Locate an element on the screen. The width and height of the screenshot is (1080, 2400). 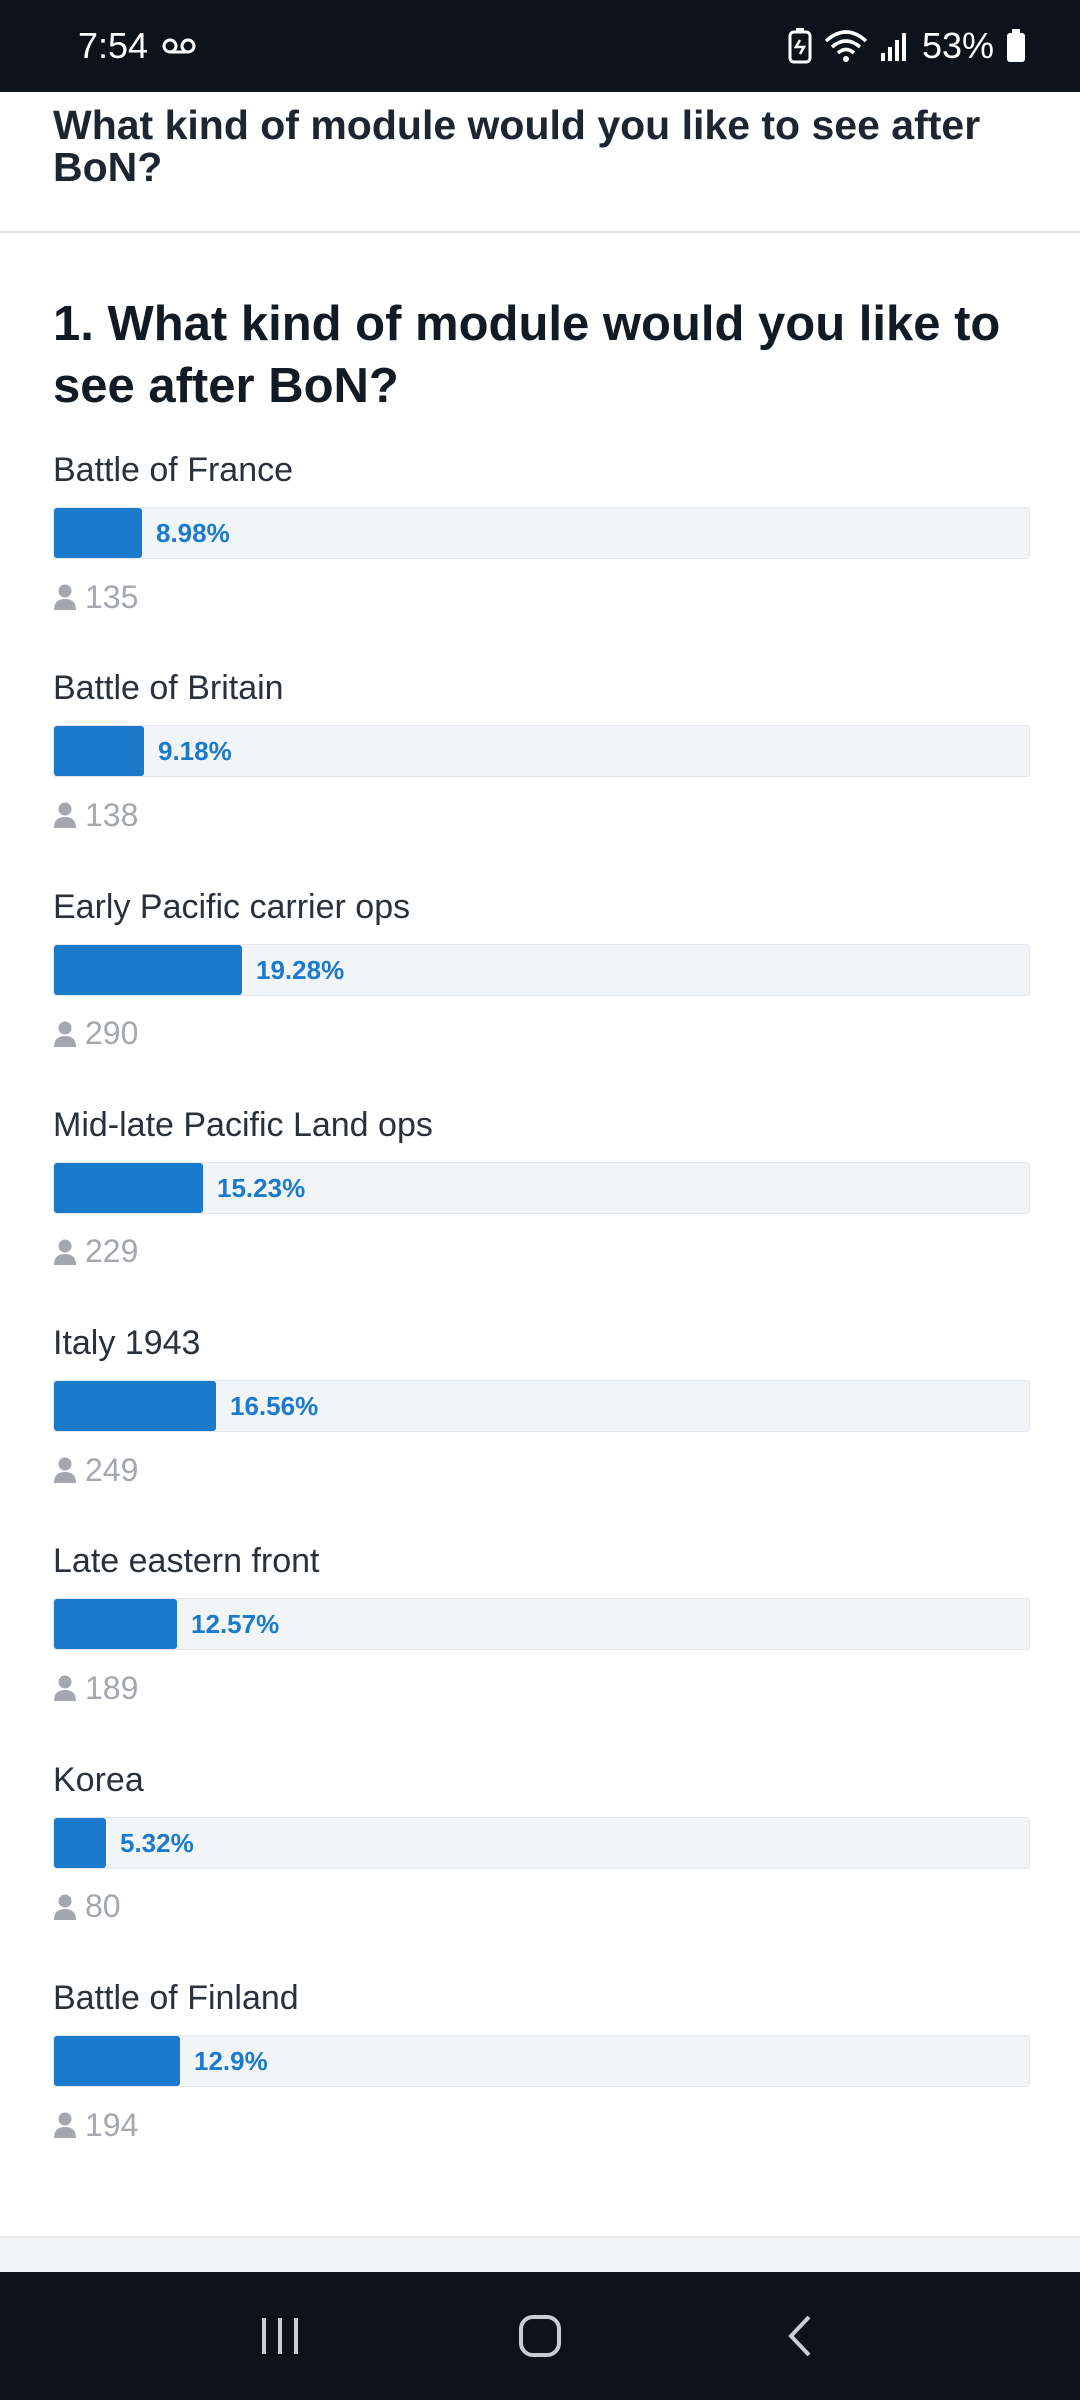
battery-percent: 53% is located at coordinates (957, 45).